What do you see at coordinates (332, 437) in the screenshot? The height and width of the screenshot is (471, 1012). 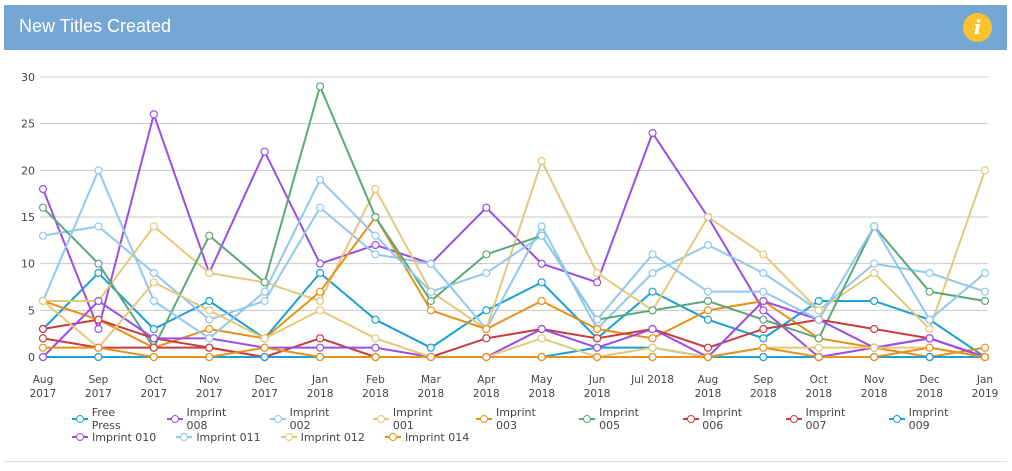 I see `legend-label: Imprint 012` at bounding box center [332, 437].